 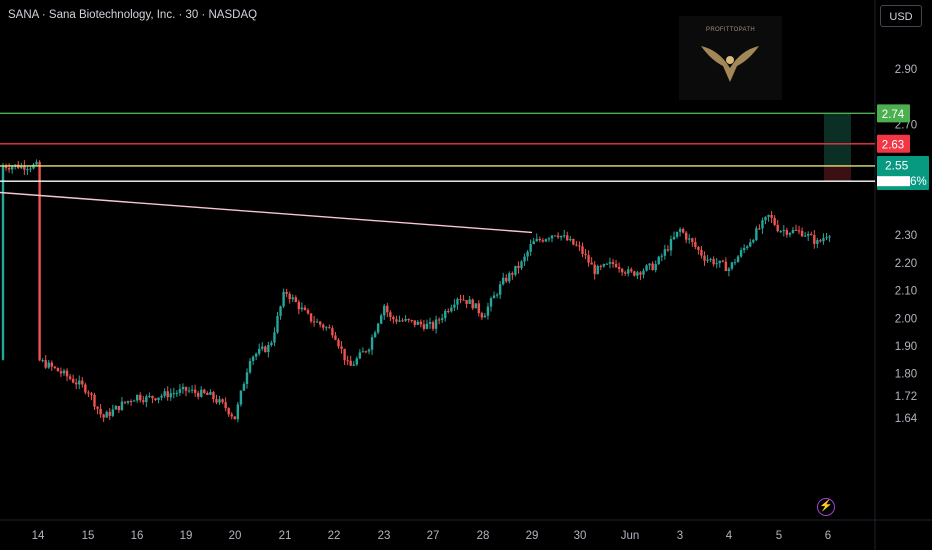 What do you see at coordinates (893, 113) in the screenshot?
I see `level-tag-green-bg` at bounding box center [893, 113].